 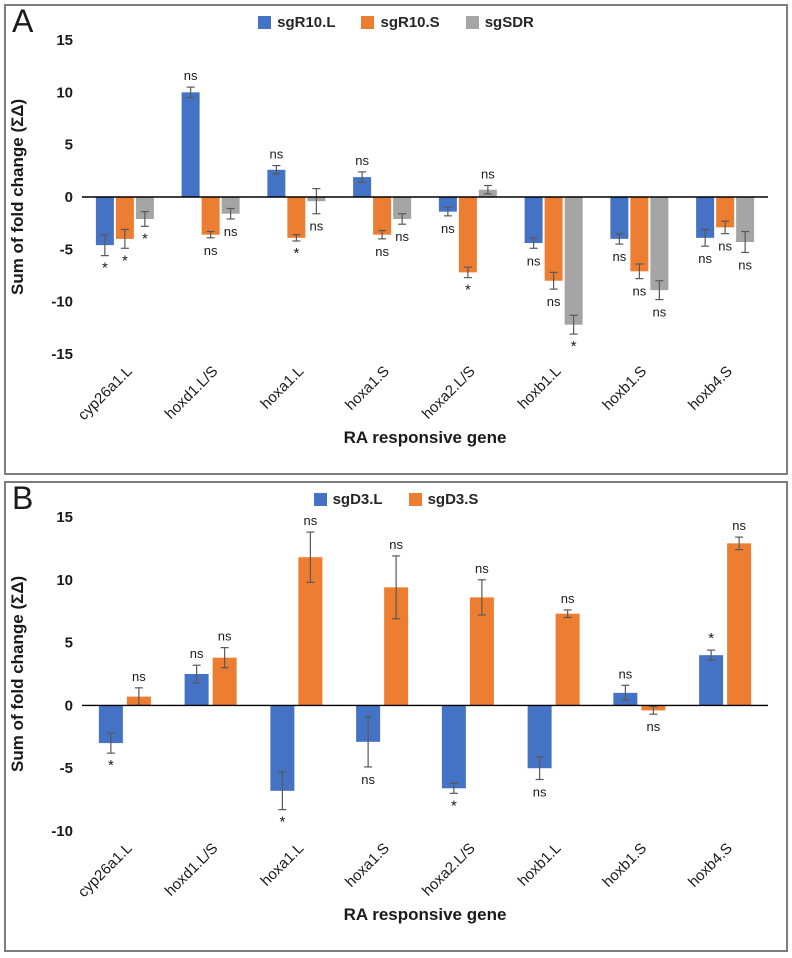 What do you see at coordinates (23, 498) in the screenshot?
I see `panel-b-letter: B` at bounding box center [23, 498].